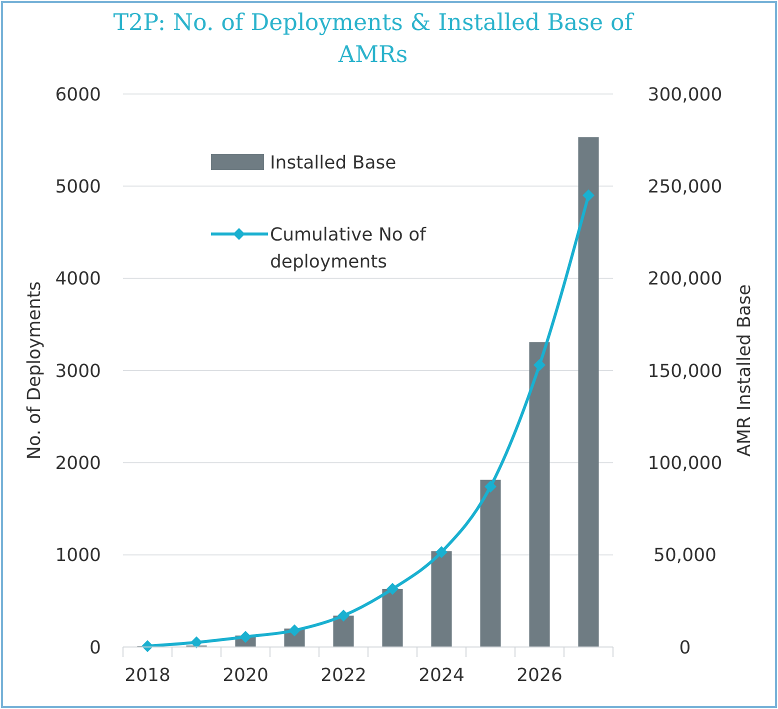 This screenshot has height=709, width=778. Describe the element at coordinates (685, 95) in the screenshot. I see `y2-tick-label: 300,000` at that location.